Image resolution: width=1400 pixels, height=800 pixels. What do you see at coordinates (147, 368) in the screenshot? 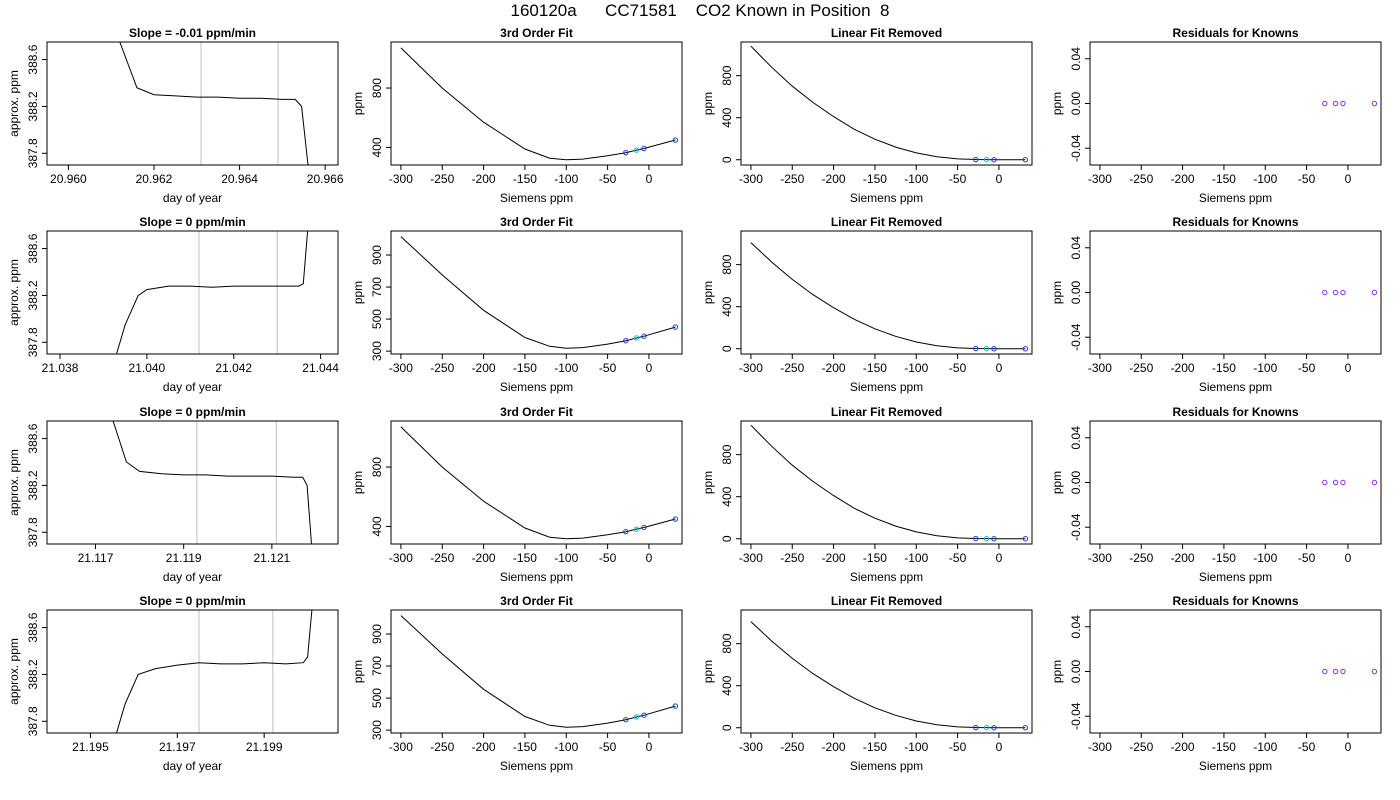
I see `x-tick-label: 21.040` at bounding box center [147, 368].